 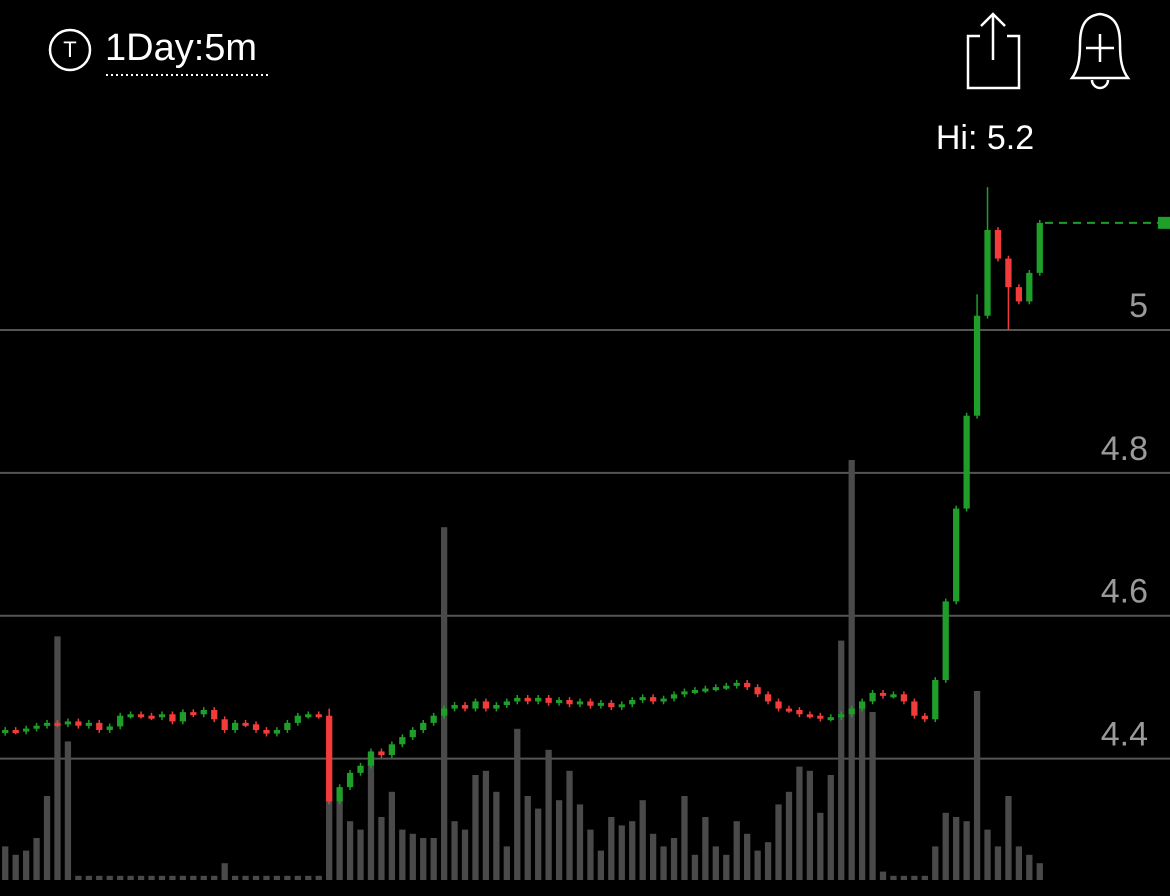 What do you see at coordinates (1138, 306) in the screenshot?
I see `y-tick-label: 5` at bounding box center [1138, 306].